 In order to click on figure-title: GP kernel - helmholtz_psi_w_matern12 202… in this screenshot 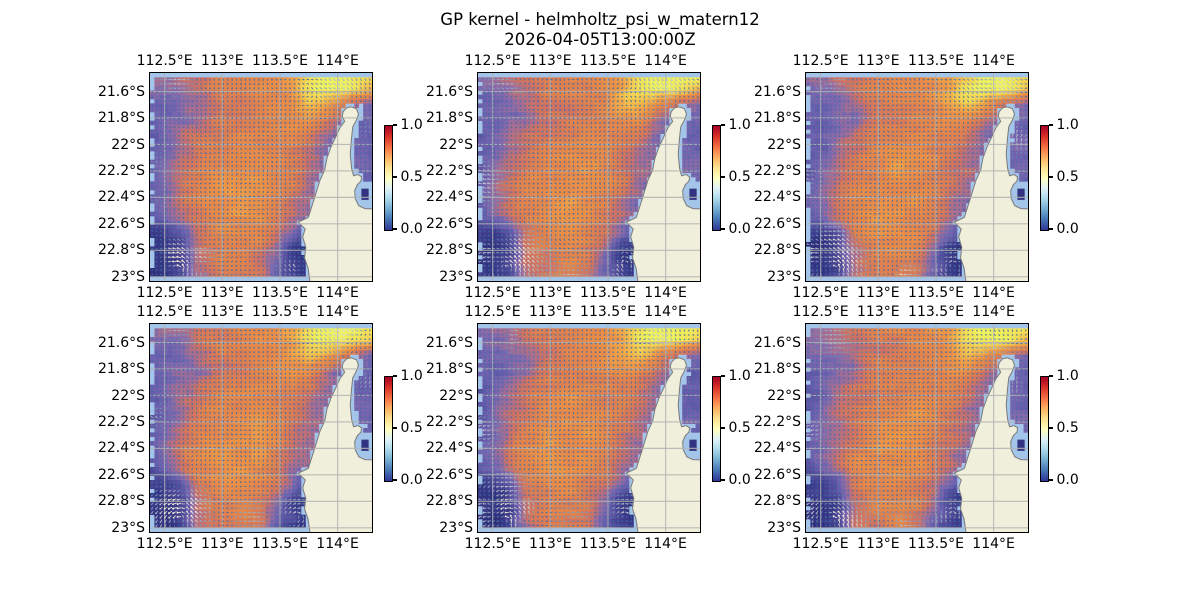, I will do `click(600, 30)`.